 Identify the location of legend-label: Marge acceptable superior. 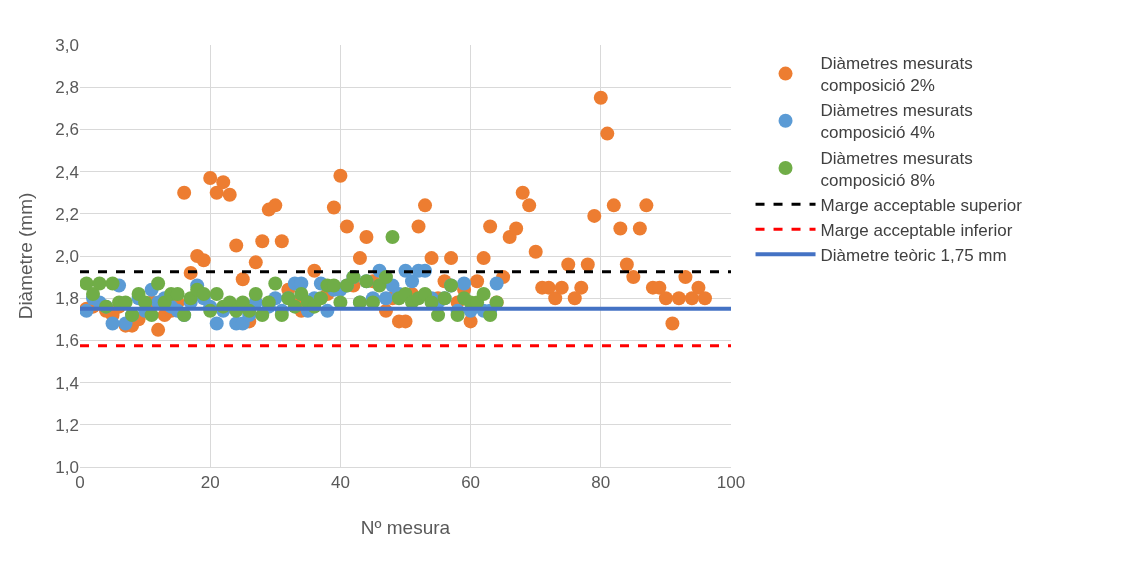
(921, 205).